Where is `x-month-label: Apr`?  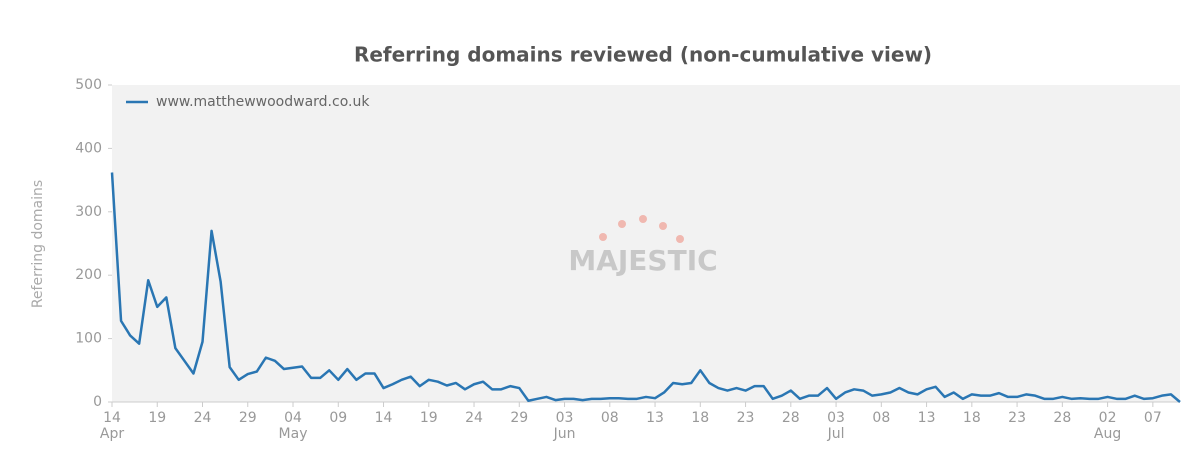 x-month-label: Apr is located at coordinates (112, 434).